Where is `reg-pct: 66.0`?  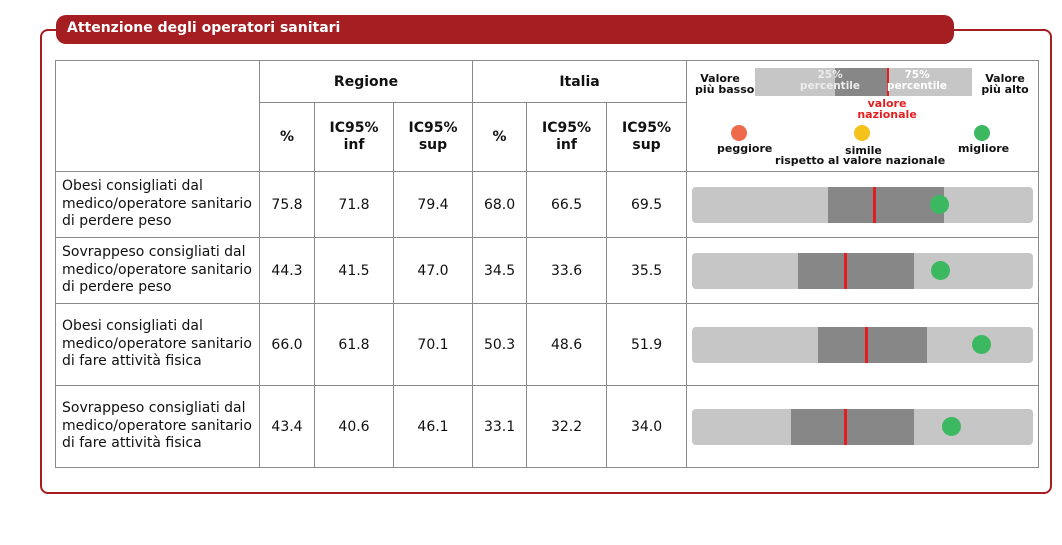
reg-pct: 66.0 is located at coordinates (287, 344).